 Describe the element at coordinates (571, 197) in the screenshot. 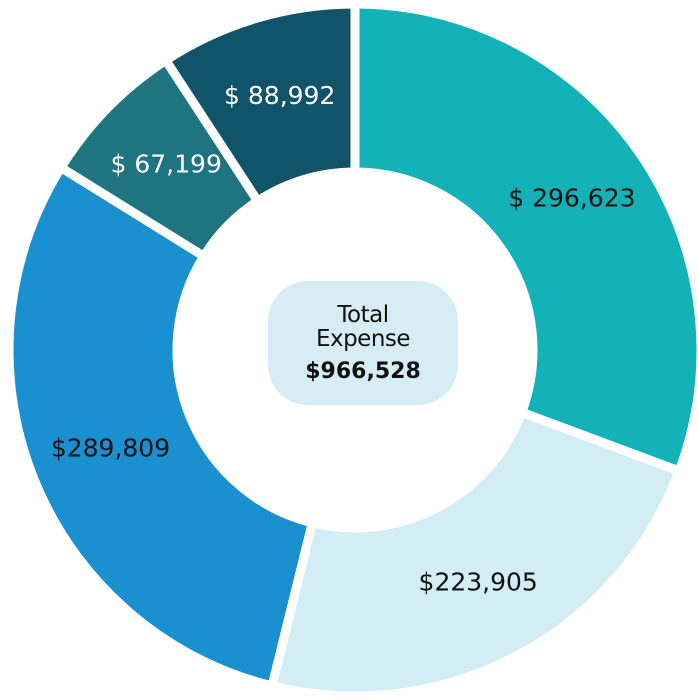

I see `data-label: $ 296,623` at that location.